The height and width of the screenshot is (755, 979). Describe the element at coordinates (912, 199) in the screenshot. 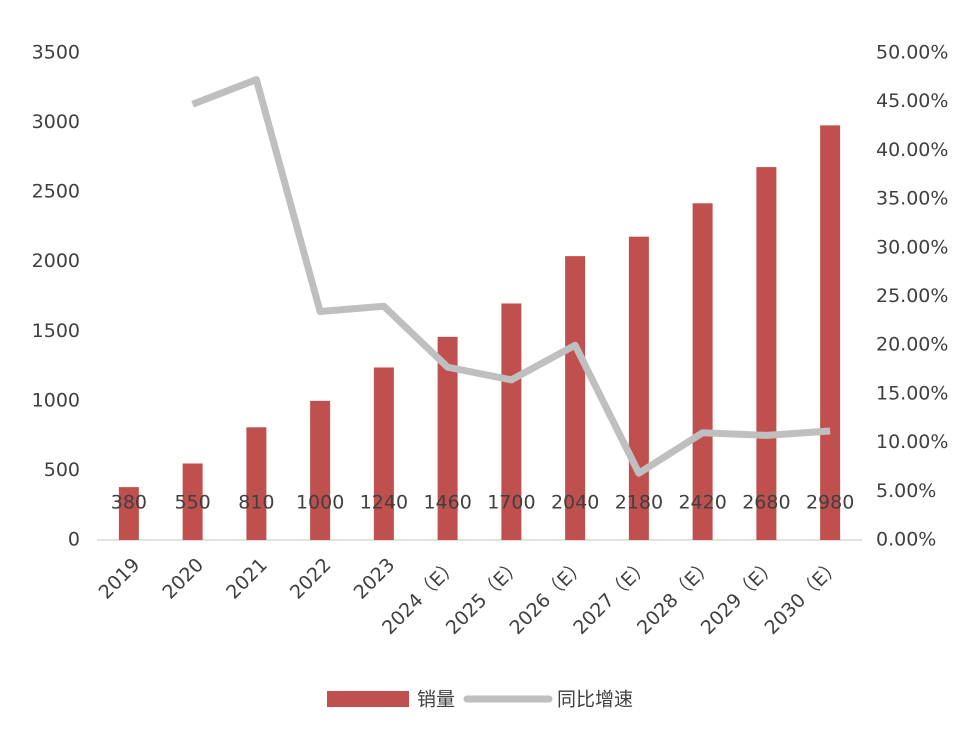

I see `y2-tick-label: 35.00%` at that location.